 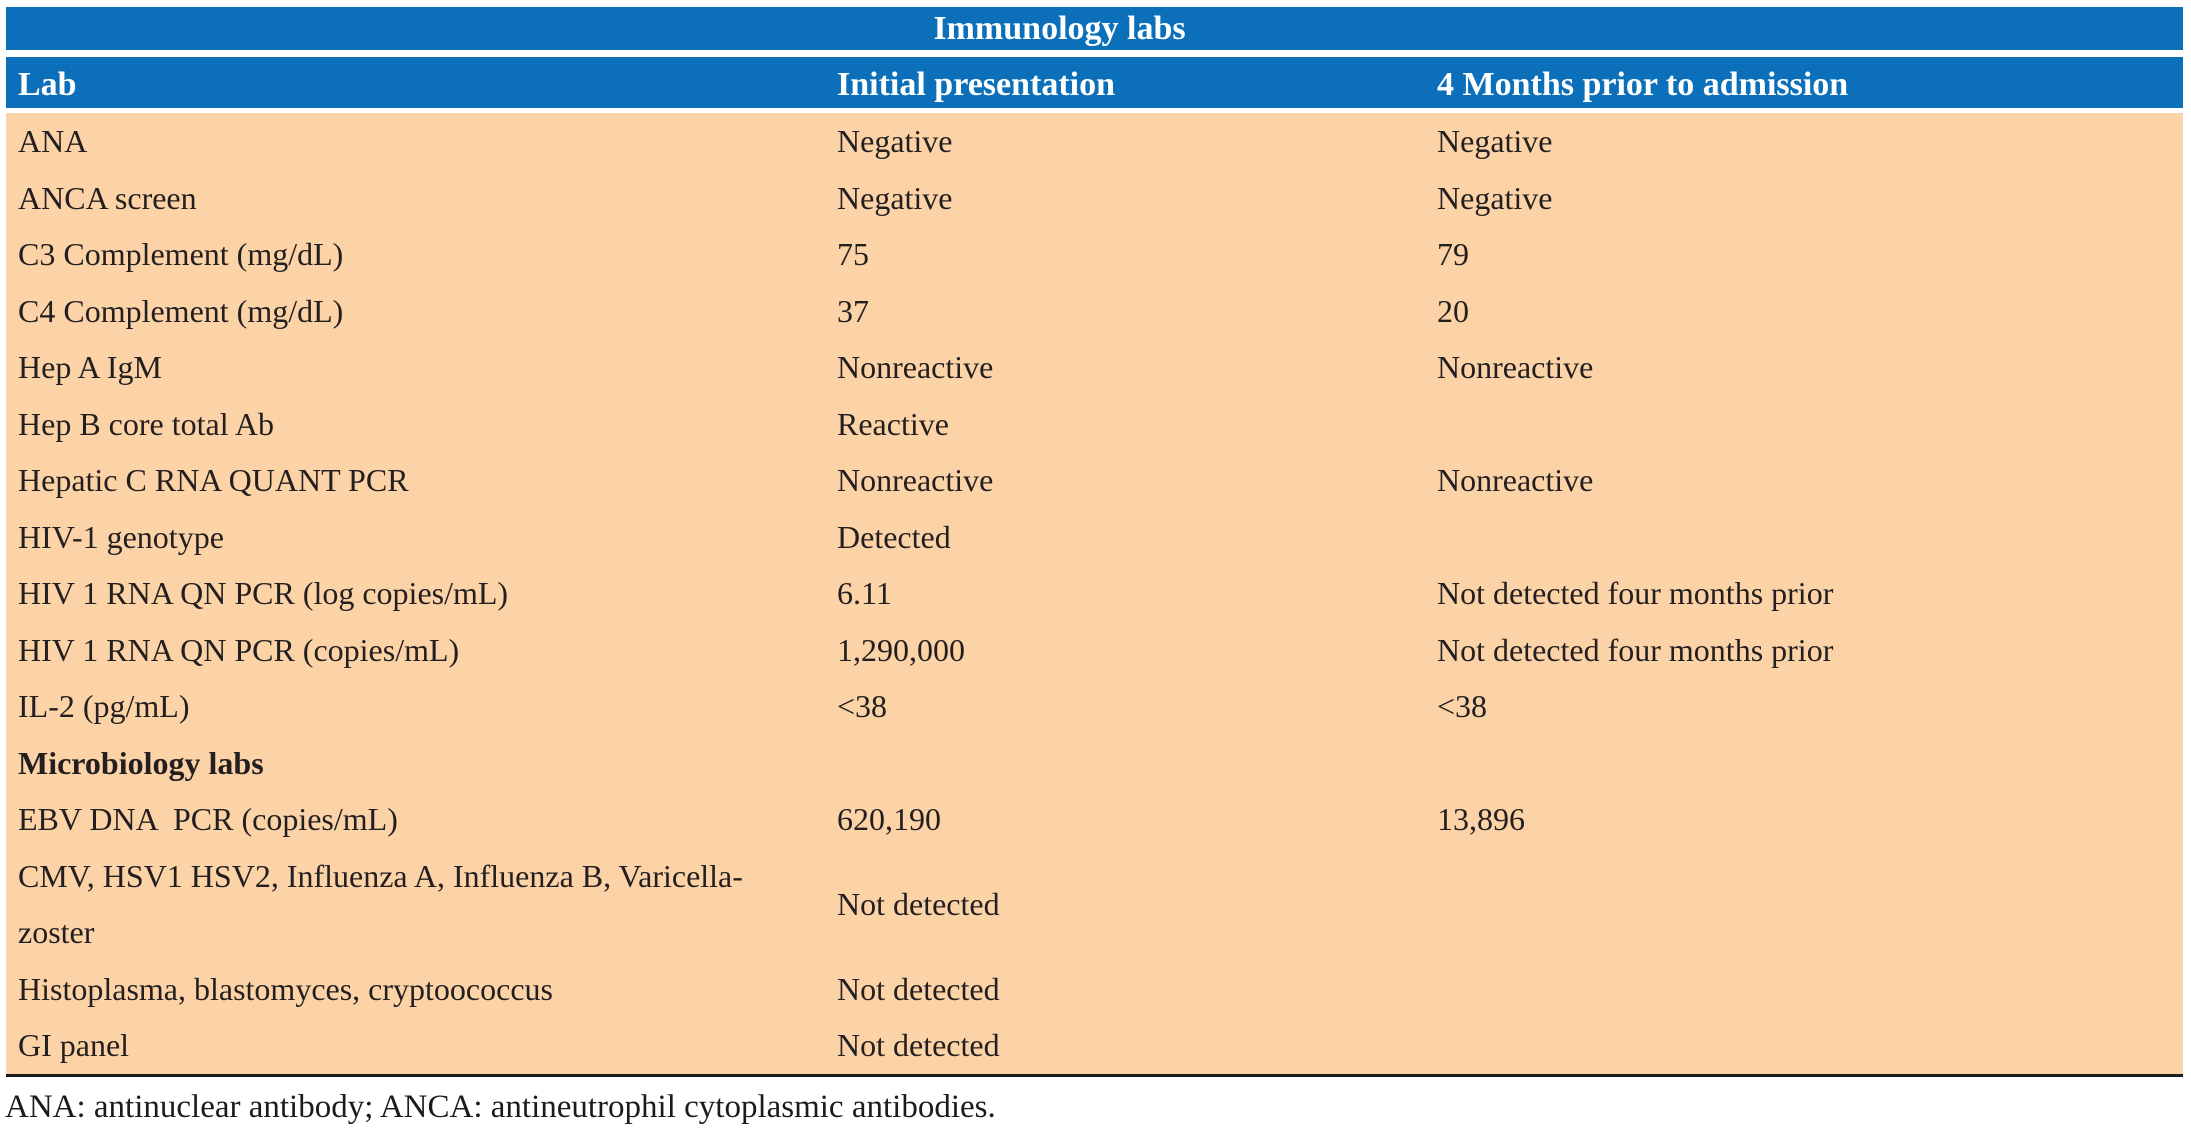 What do you see at coordinates (1094, 367) in the screenshot?
I see `table-row-hep-a-igm: Hep A IgM Nonreactive Nonreactive` at bounding box center [1094, 367].